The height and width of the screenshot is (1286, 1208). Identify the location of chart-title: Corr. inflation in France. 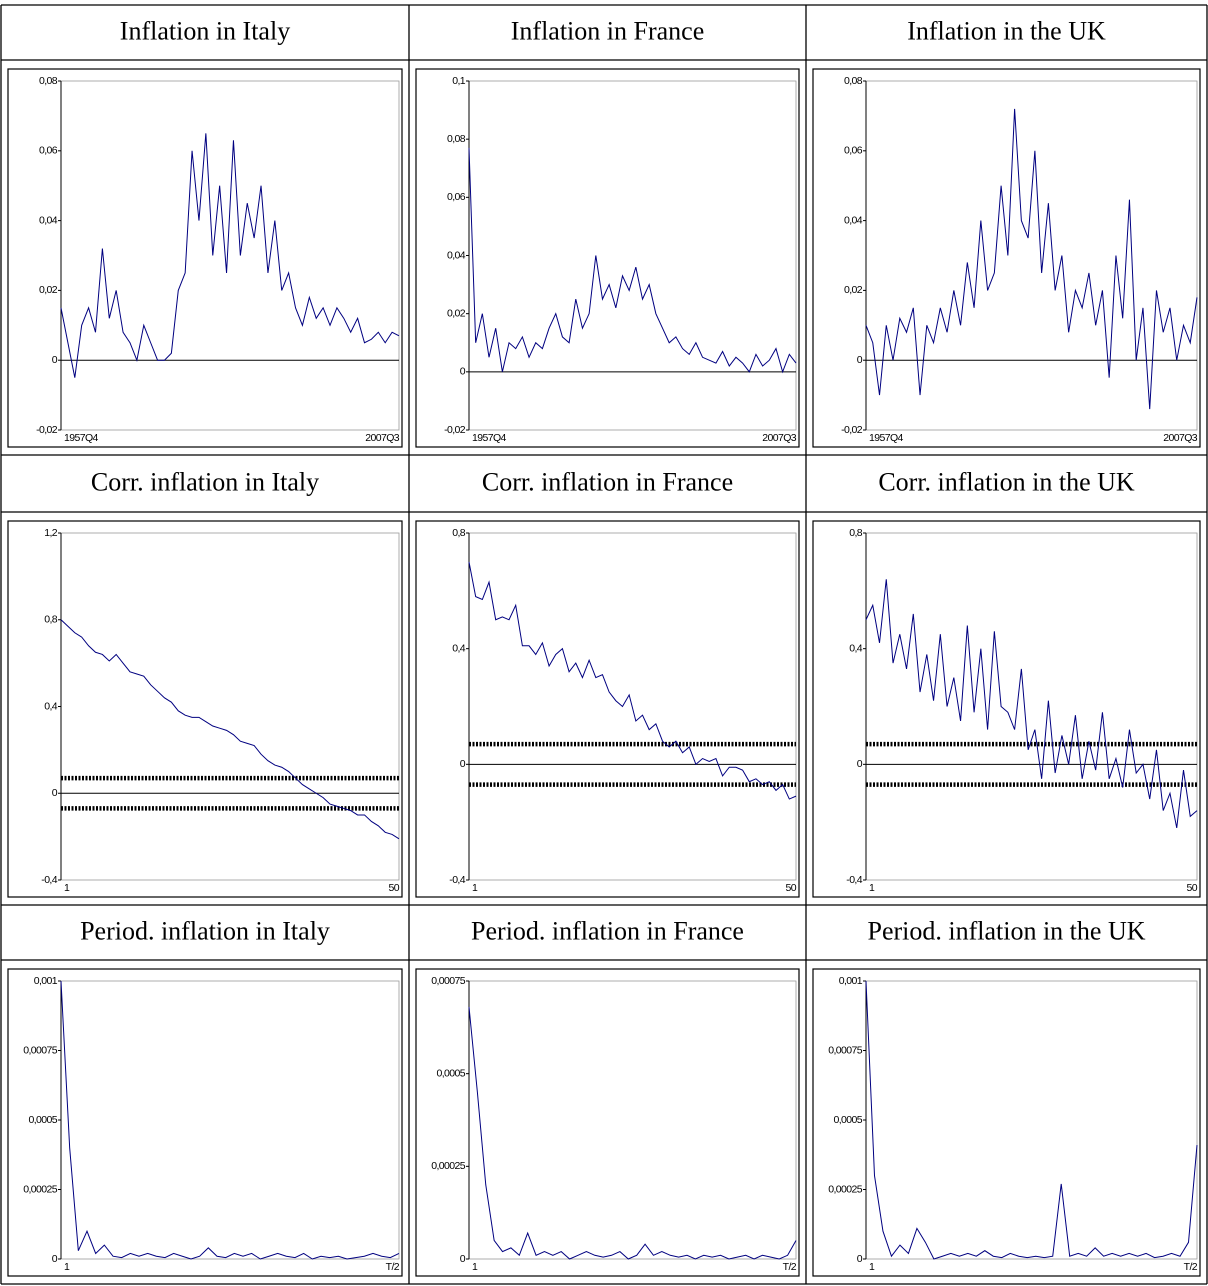
(607, 481).